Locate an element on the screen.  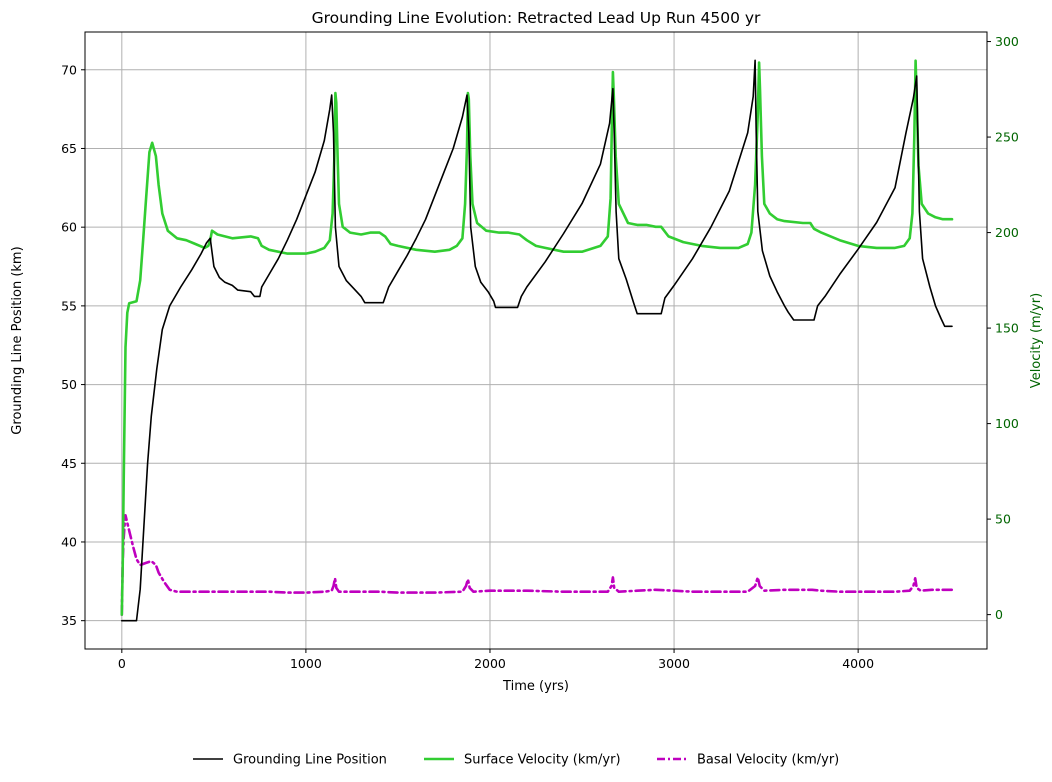
y-axis-label: Grounding Line Position (km) is located at coordinates (17, 340).